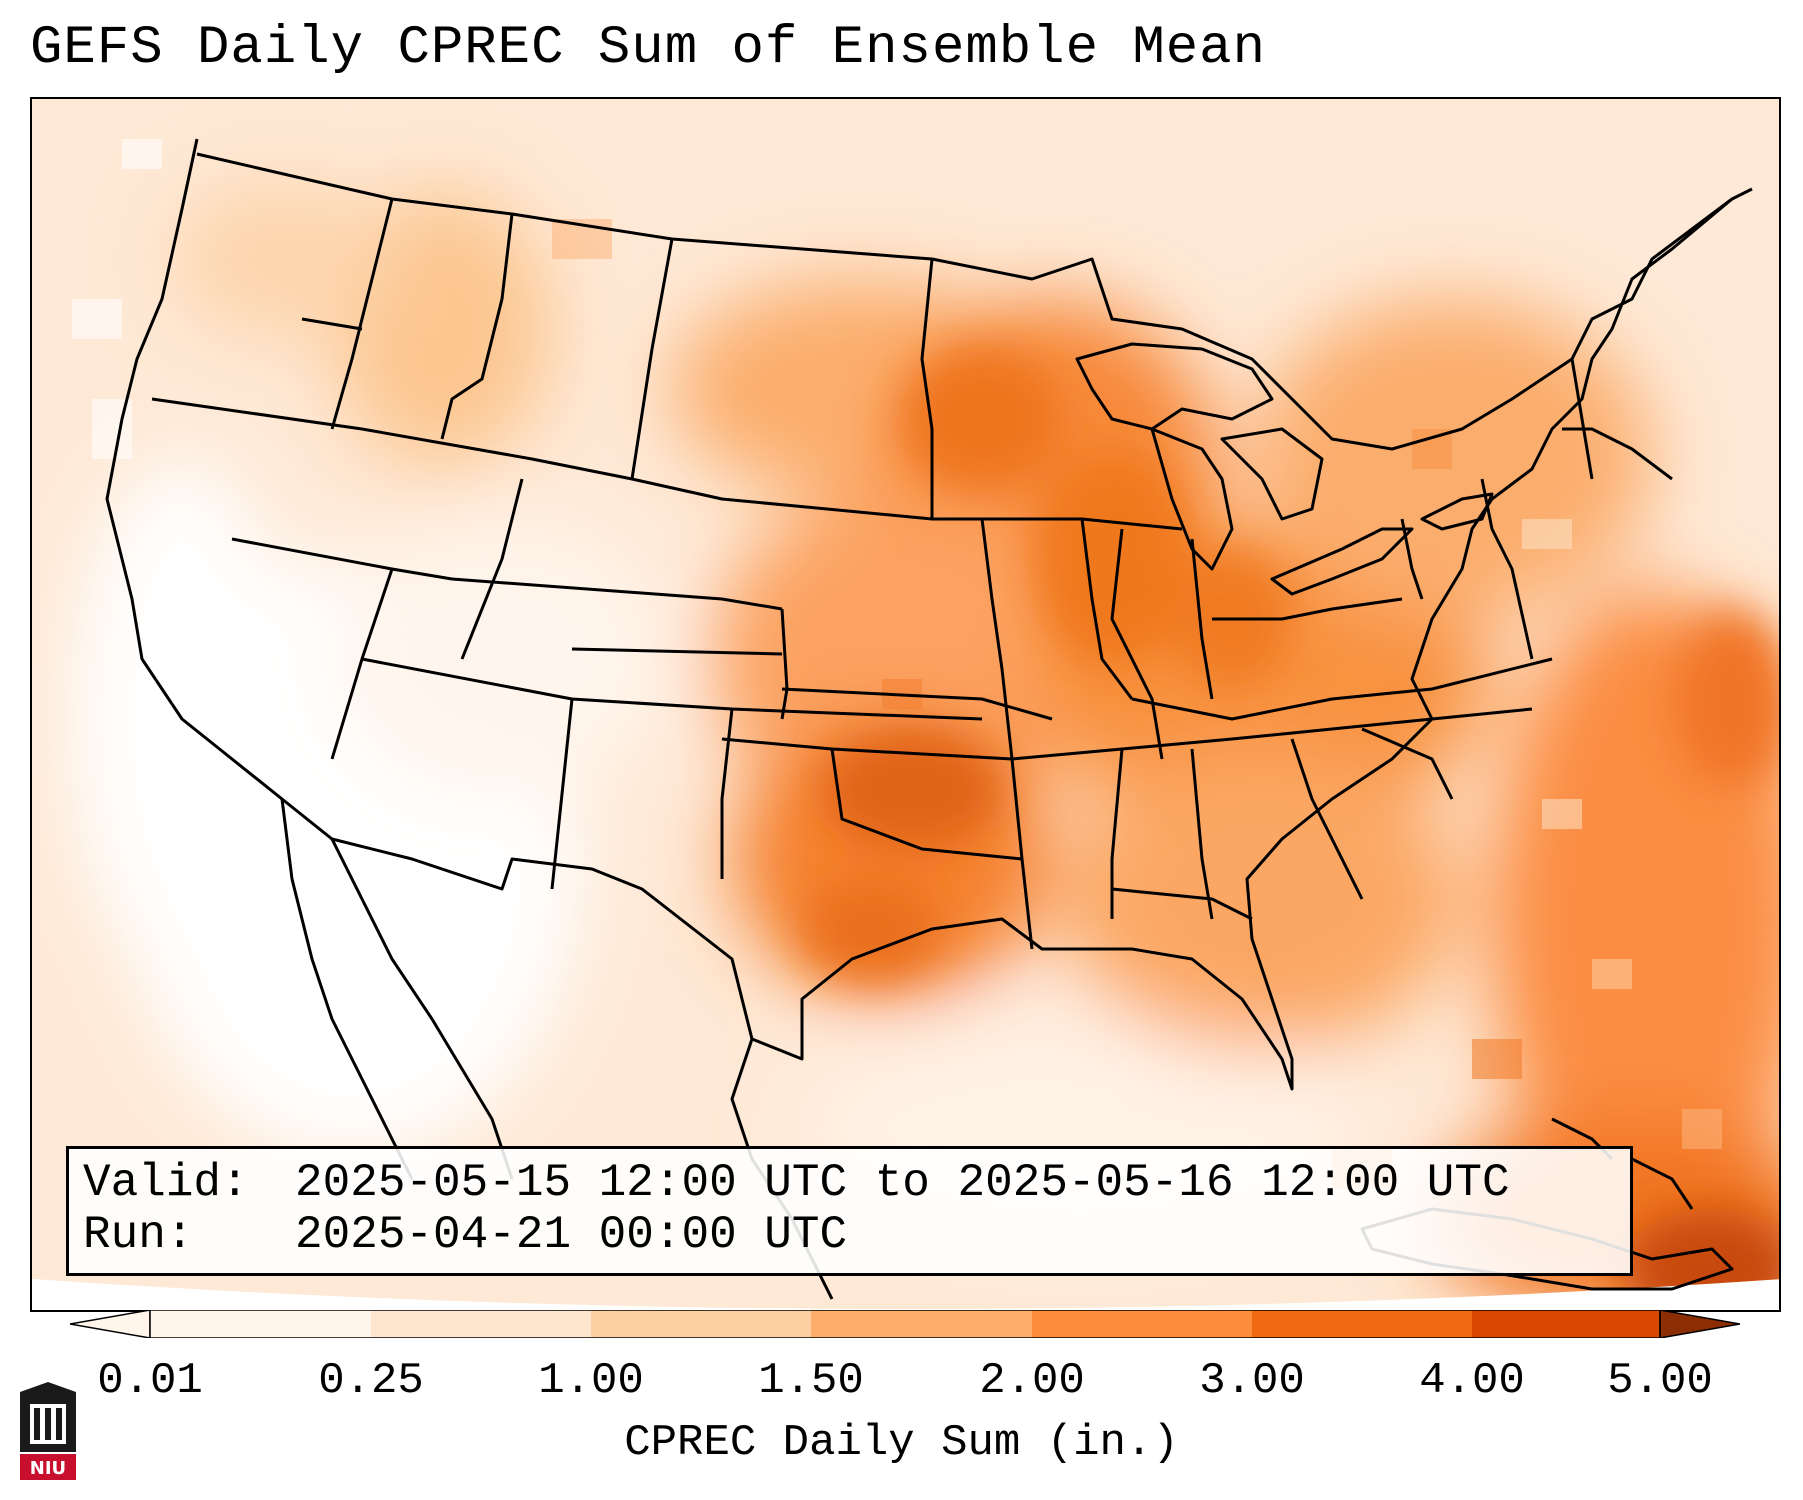 The height and width of the screenshot is (1500, 1803). What do you see at coordinates (982, 419) in the screenshot?
I see `precip-max-minnesota` at bounding box center [982, 419].